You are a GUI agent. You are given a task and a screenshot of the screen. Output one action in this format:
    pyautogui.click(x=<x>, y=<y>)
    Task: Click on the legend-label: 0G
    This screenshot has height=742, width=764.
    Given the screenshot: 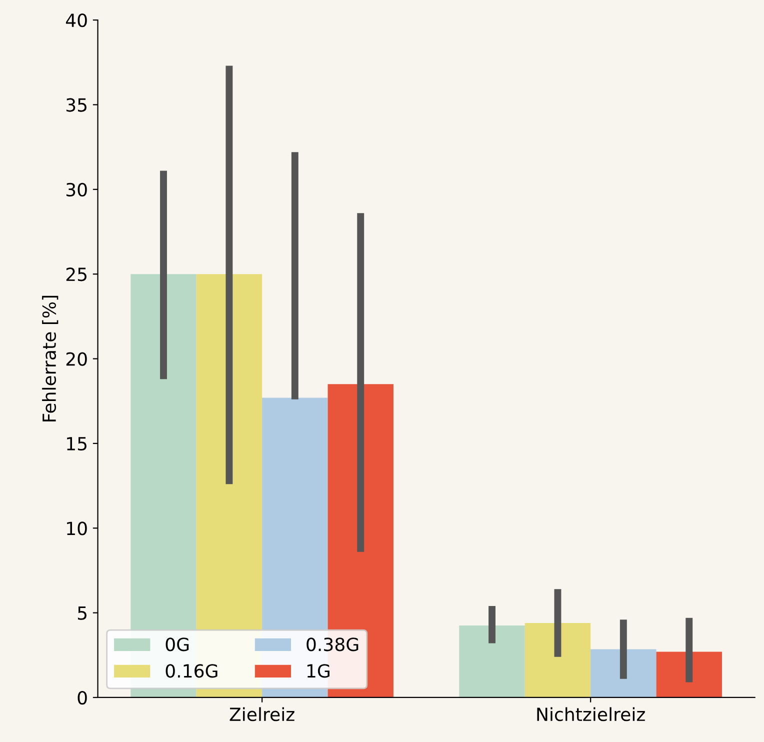 What is the action you would take?
    pyautogui.click(x=177, y=645)
    